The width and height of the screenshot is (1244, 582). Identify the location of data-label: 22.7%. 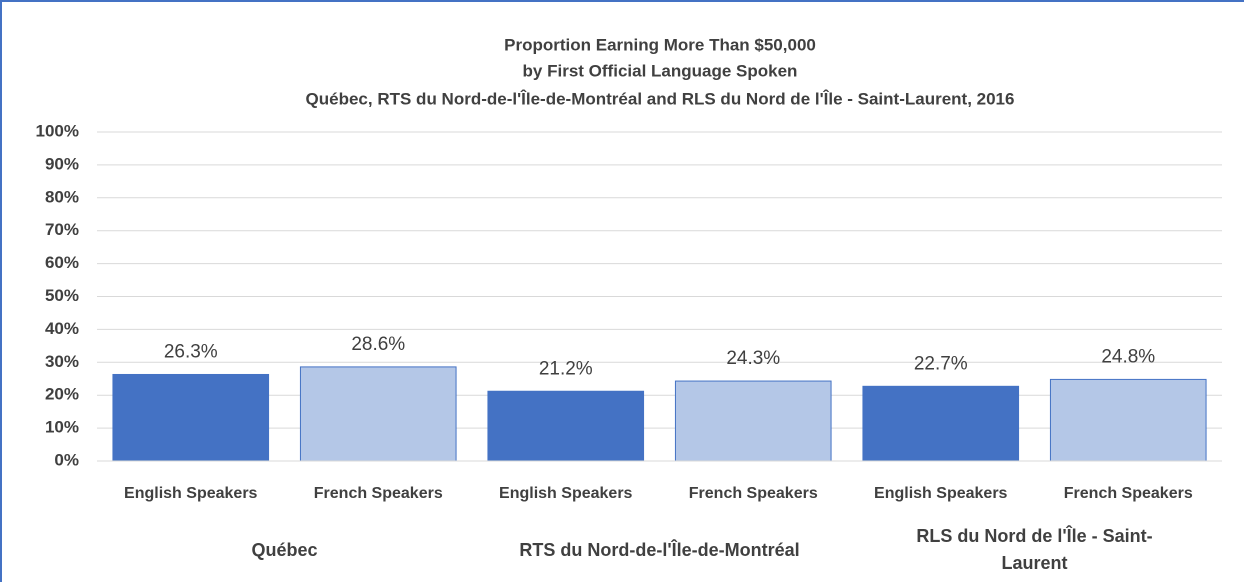
(941, 363).